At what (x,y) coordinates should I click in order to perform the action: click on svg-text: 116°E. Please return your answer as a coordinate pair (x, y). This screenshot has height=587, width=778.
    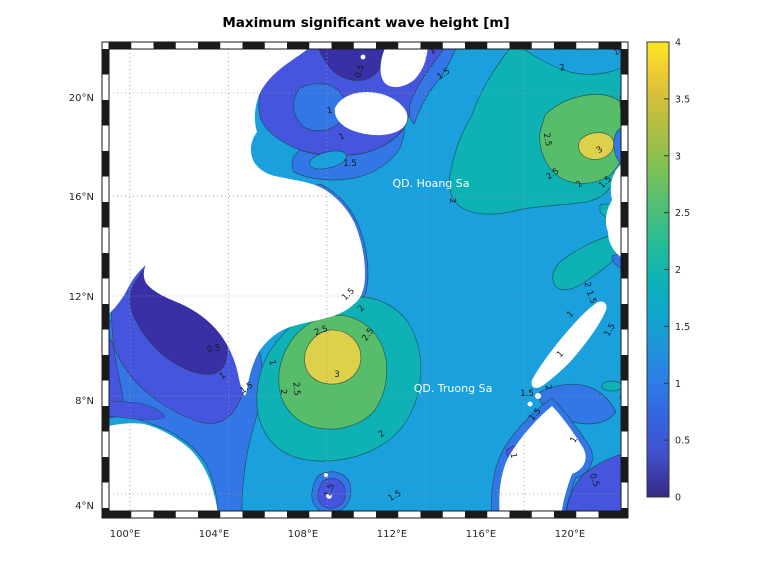
    Looking at the image, I should click on (481, 534).